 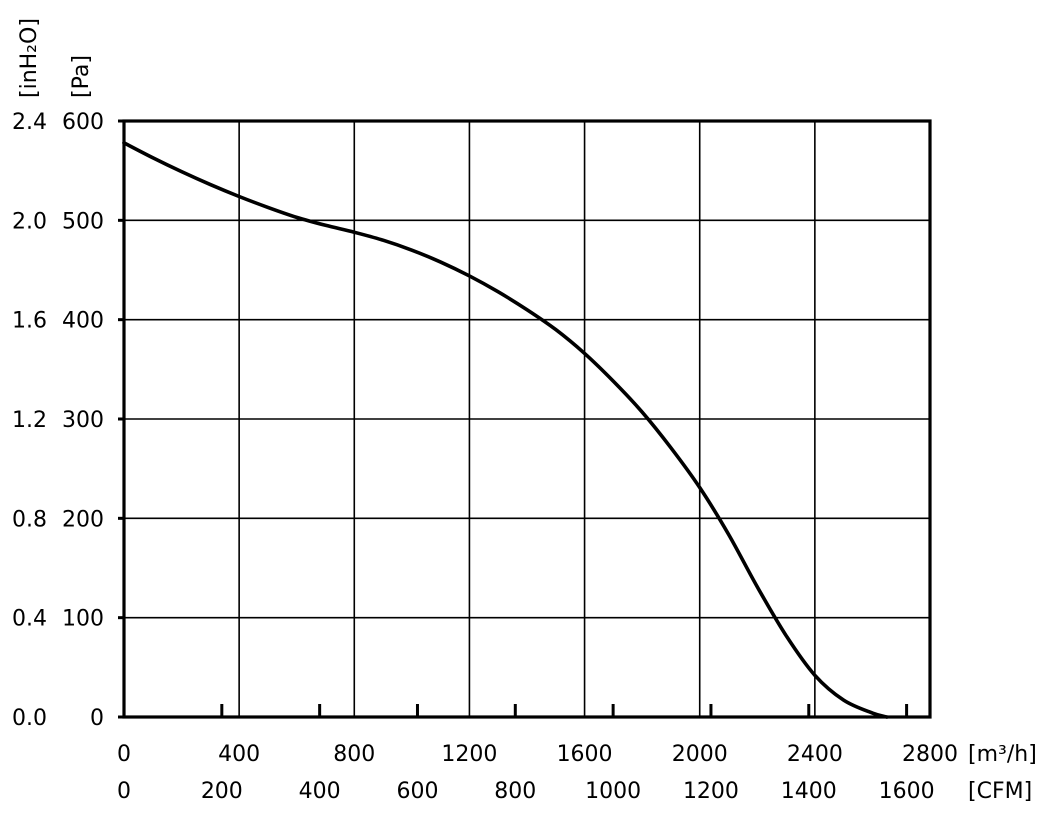 What do you see at coordinates (29, 321) in the screenshot?
I see `y-secondary-tick-label-4: 1.6` at bounding box center [29, 321].